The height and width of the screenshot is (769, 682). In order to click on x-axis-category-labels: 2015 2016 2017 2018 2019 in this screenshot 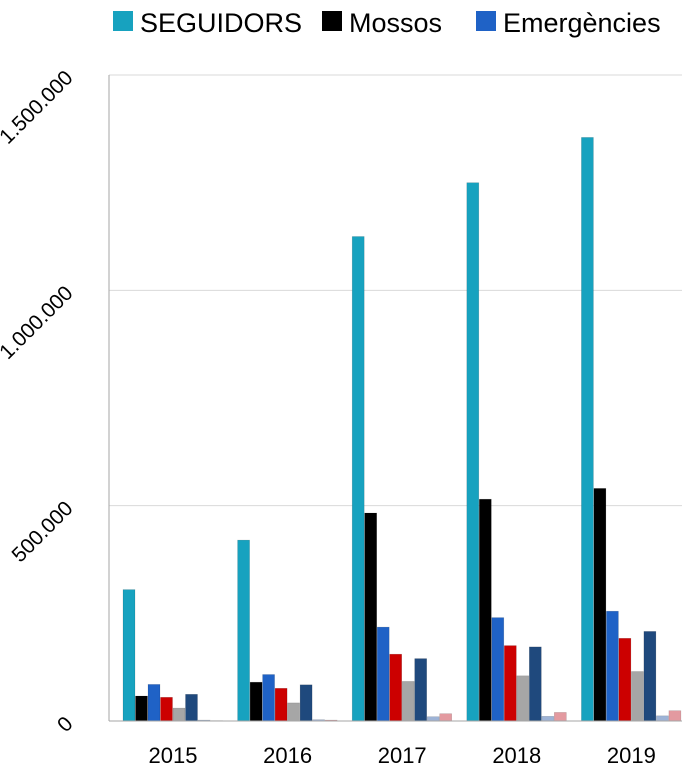, I will do `click(402, 755)`.